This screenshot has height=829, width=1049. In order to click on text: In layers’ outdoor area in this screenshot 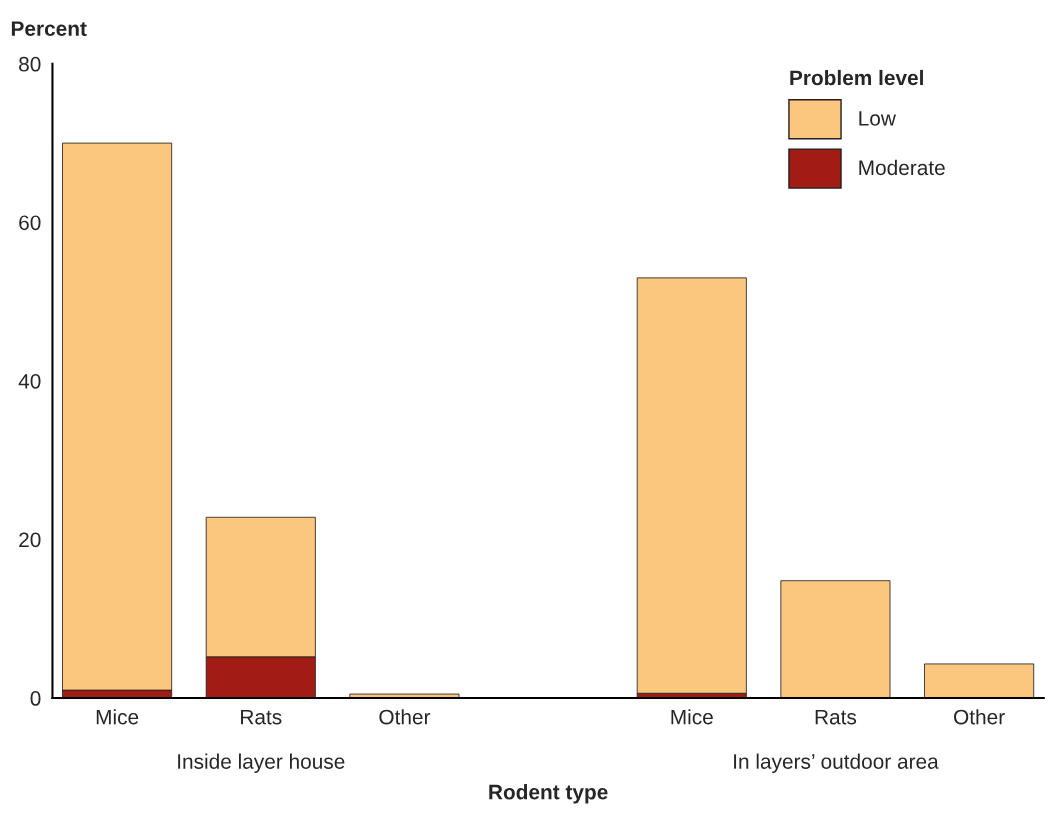, I will do `click(836, 763)`.